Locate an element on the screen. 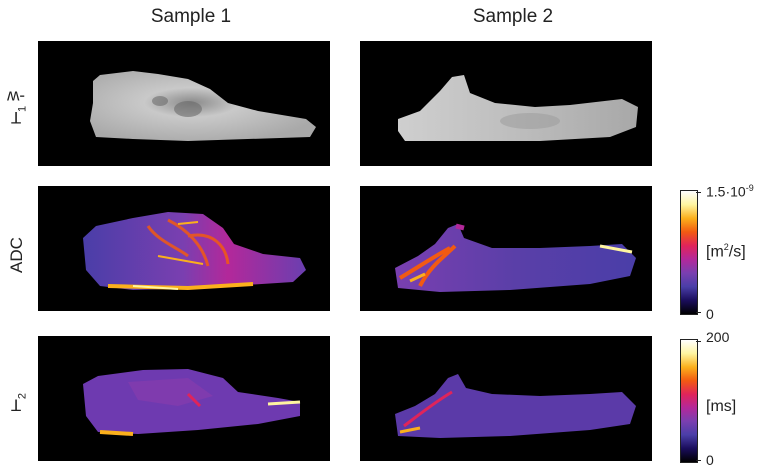 The width and height of the screenshot is (772, 468). row-label-adc: ADC is located at coordinates (16, 255).